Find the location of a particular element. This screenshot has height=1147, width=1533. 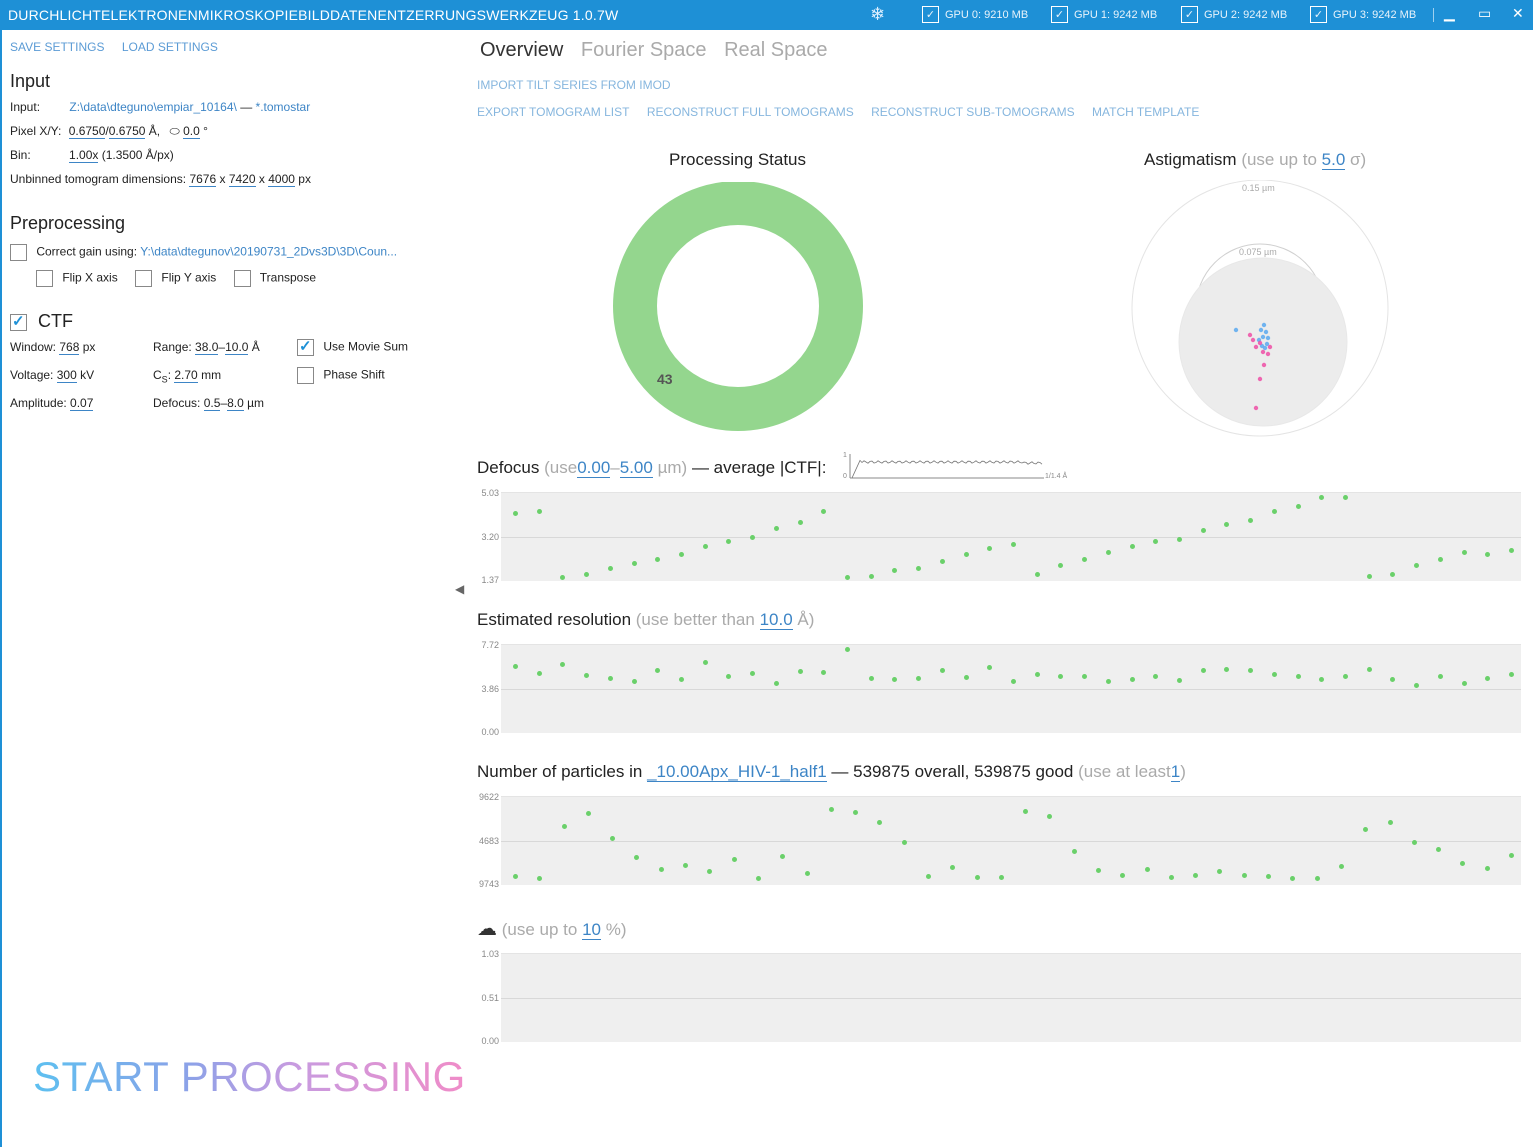

collapse-panel-icon: ◀ is located at coordinates (460, 589).